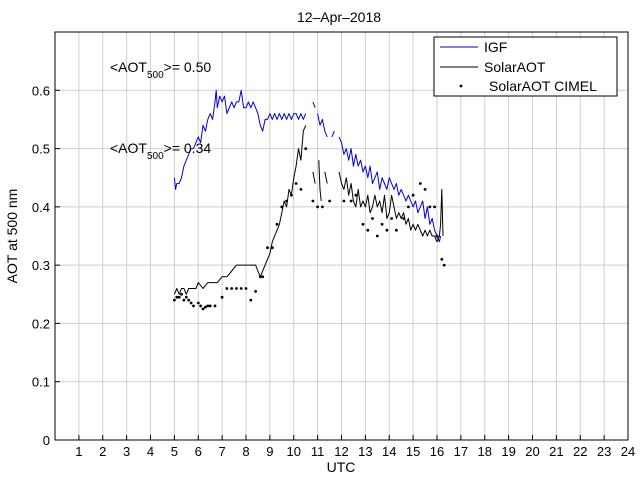 This screenshot has height=480, width=640. Describe the element at coordinates (41, 265) in the screenshot. I see `y-tick-label: 0.3` at that location.